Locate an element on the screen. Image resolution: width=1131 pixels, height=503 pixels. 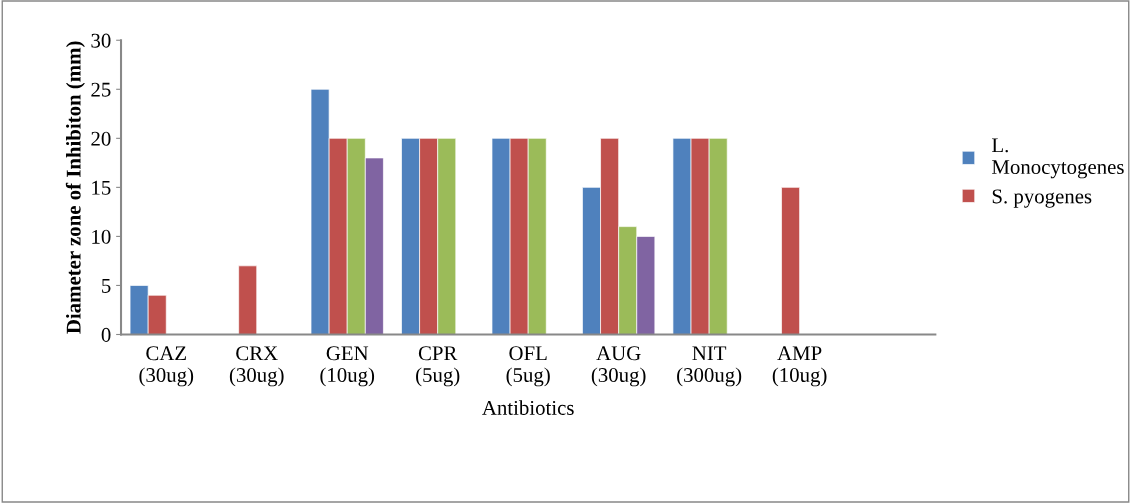
y-tick-label: 20 is located at coordinates (101, 138).